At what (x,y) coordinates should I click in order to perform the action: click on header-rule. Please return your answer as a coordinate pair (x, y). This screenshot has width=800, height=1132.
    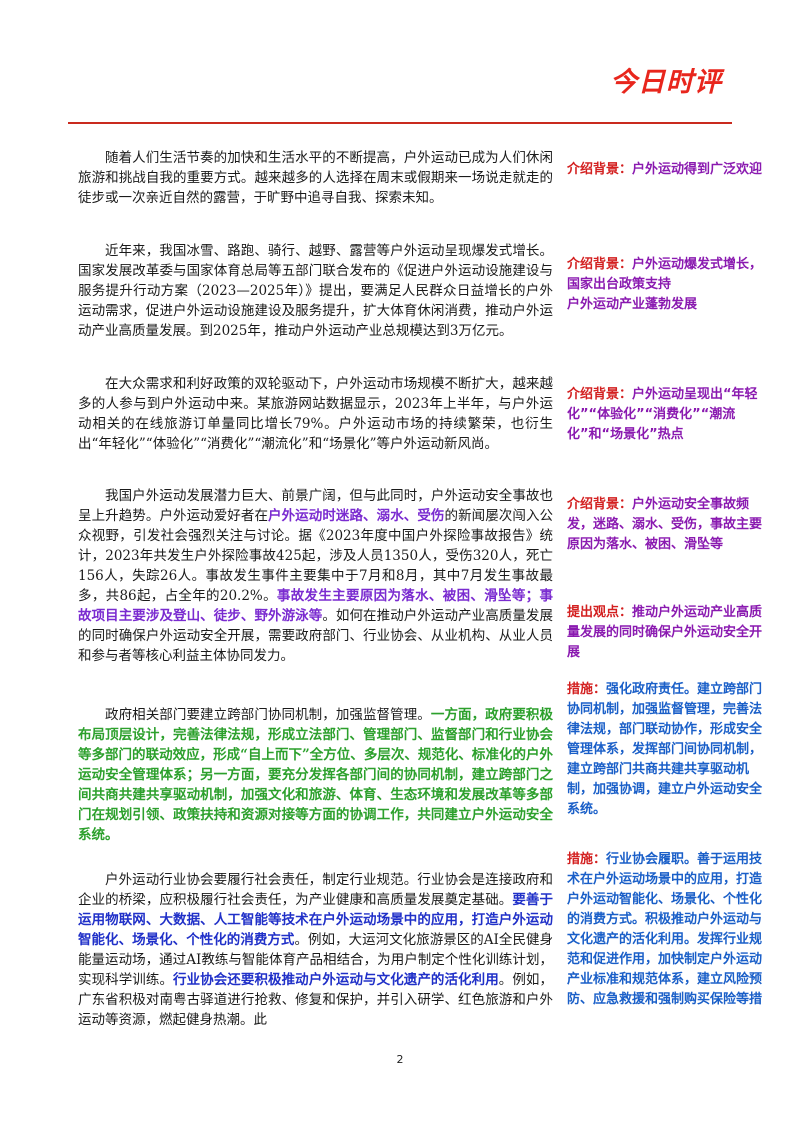
    Looking at the image, I should click on (400, 123).